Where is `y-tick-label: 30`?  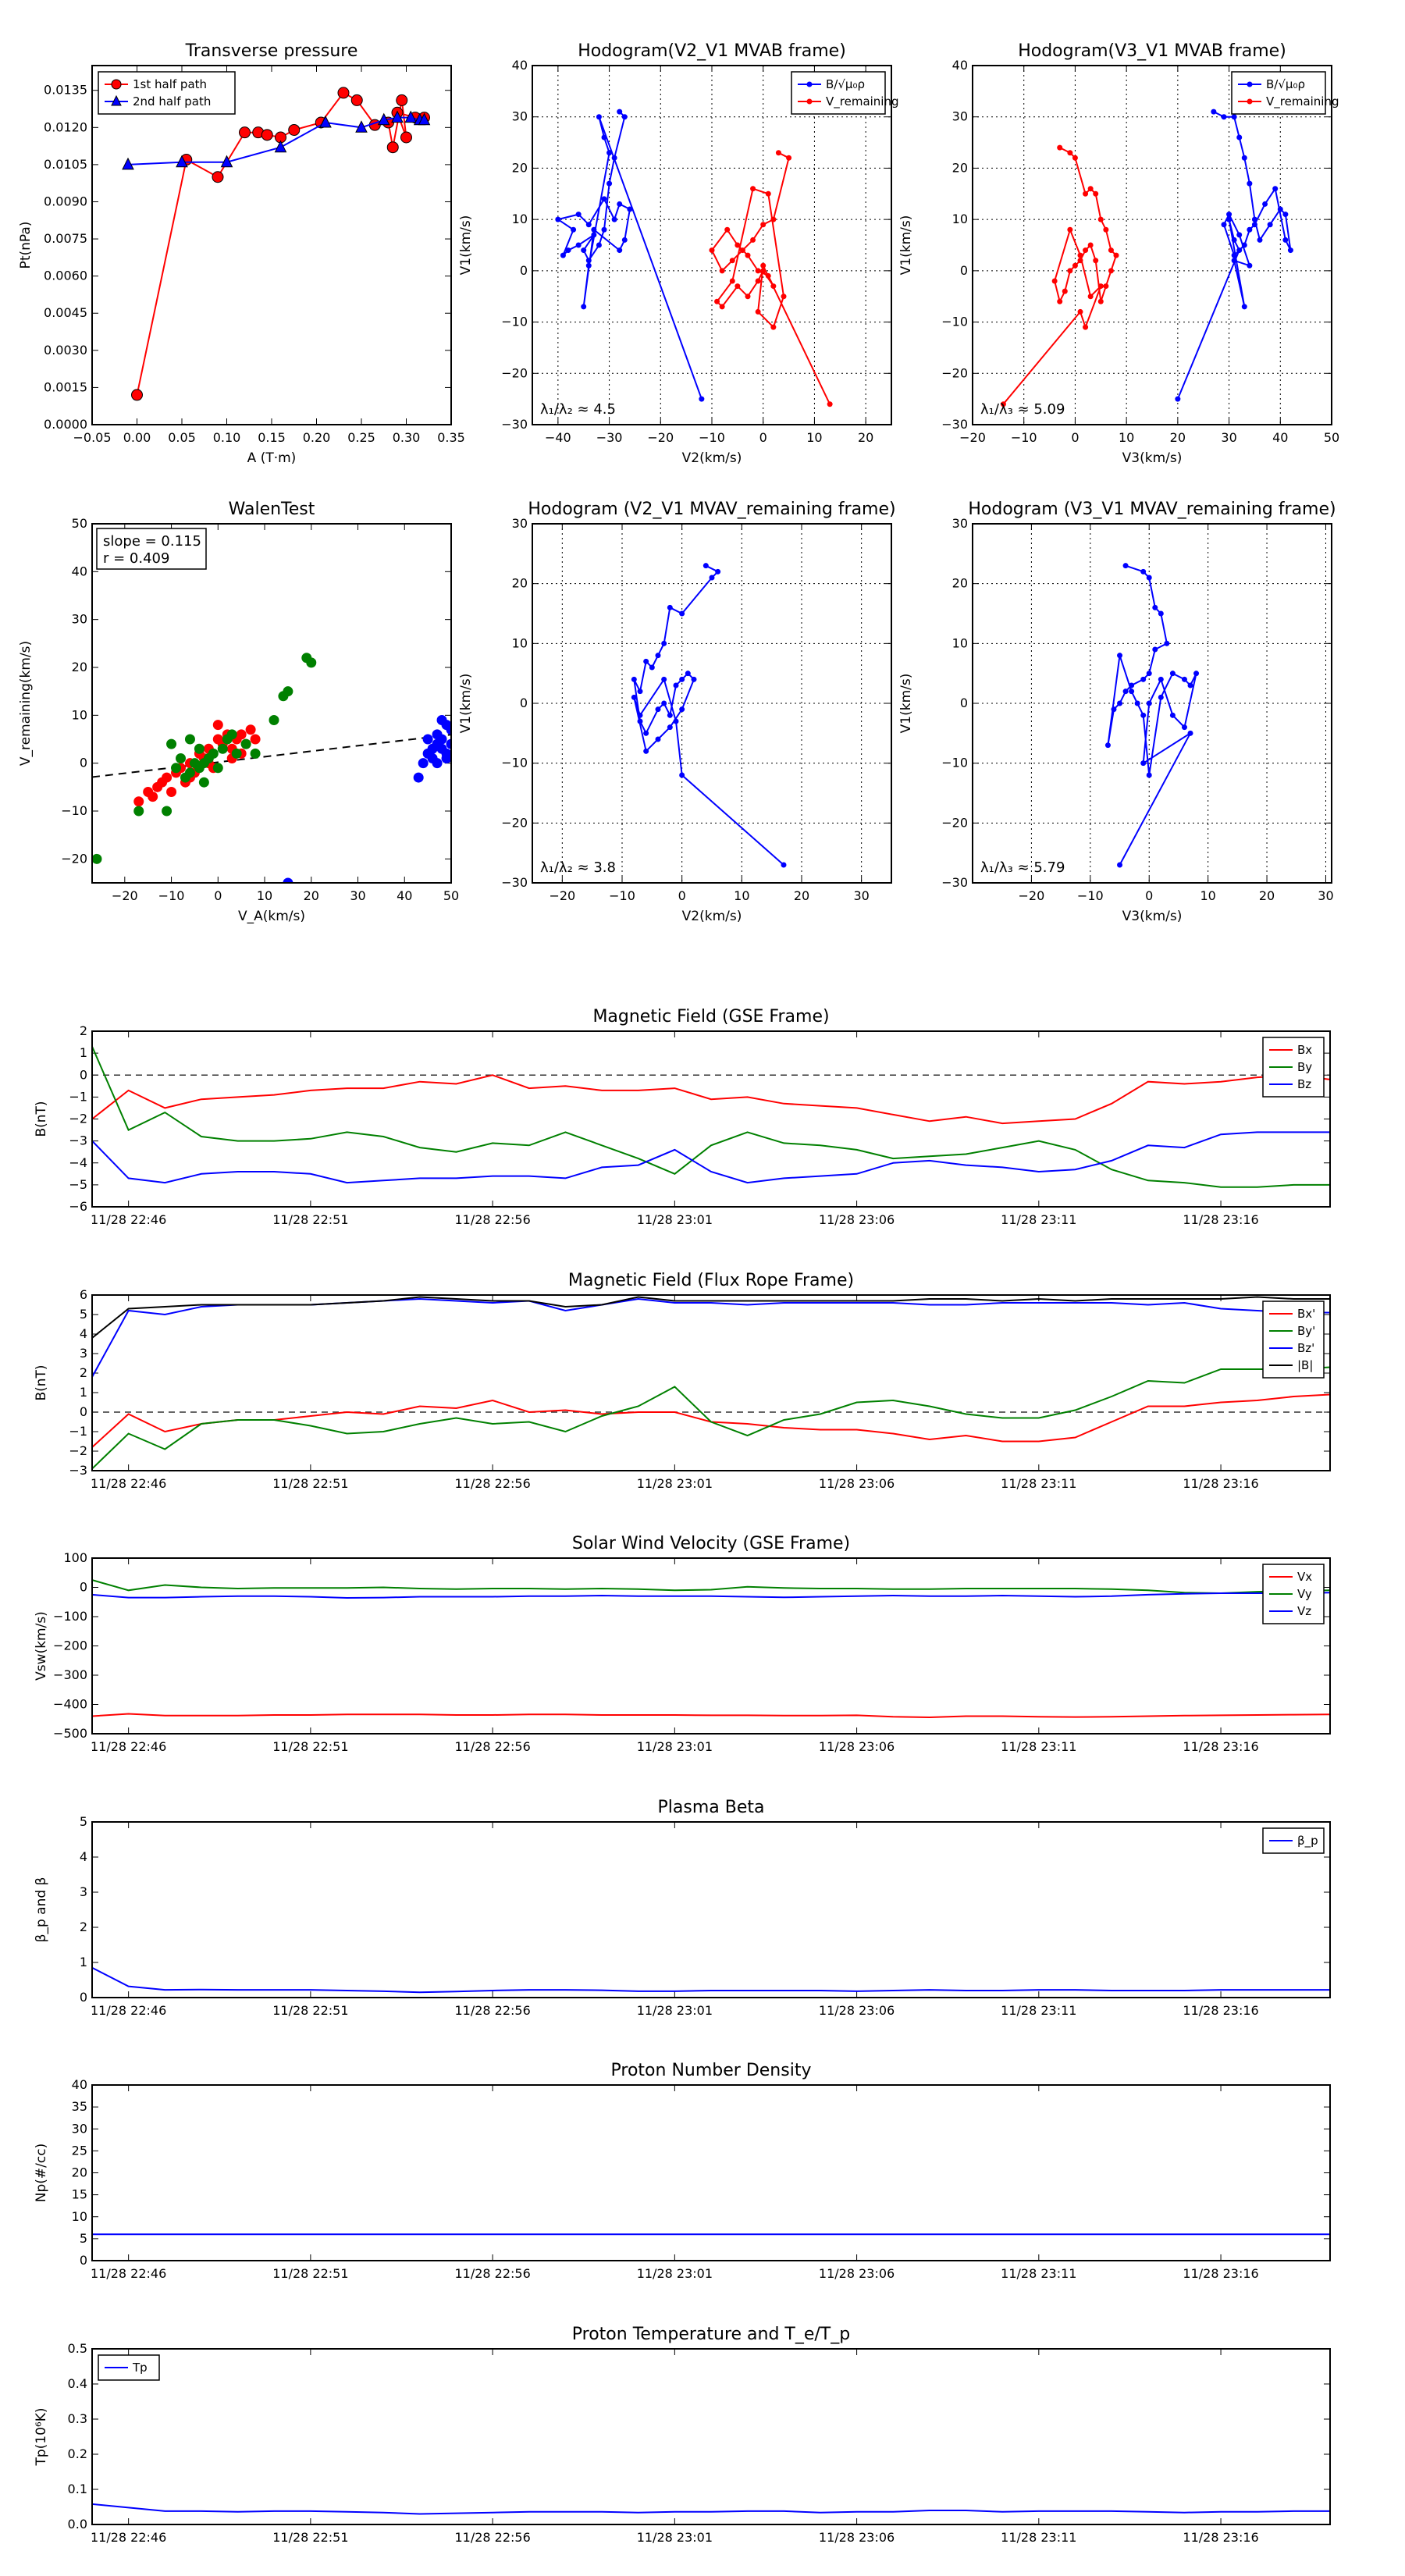
y-tick-label: 30 is located at coordinates (520, 116).